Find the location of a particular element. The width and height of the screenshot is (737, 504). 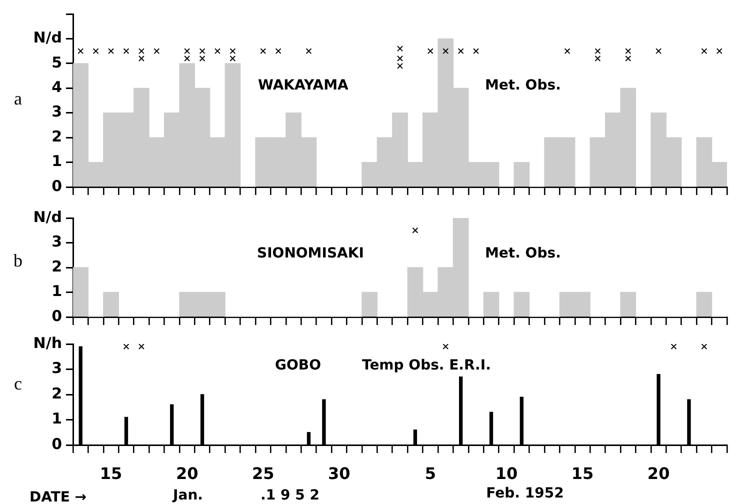

x-tick-label: 25 is located at coordinates (263, 473).